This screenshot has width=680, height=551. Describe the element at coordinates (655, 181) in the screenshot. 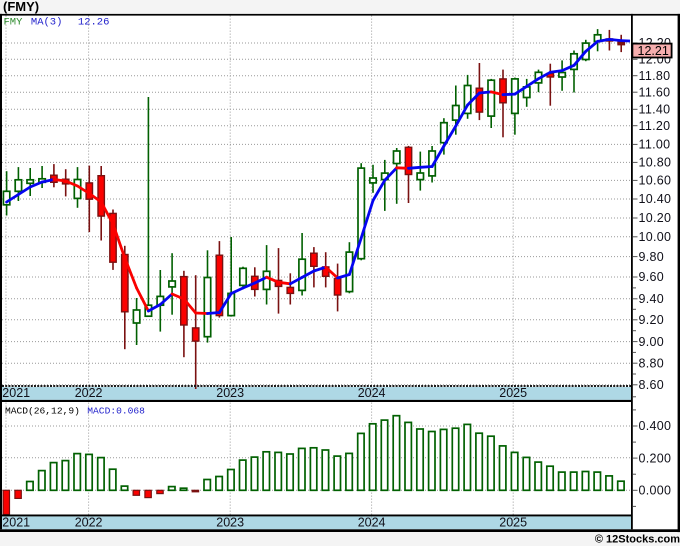

I see `svg-text: 10.60` at that location.